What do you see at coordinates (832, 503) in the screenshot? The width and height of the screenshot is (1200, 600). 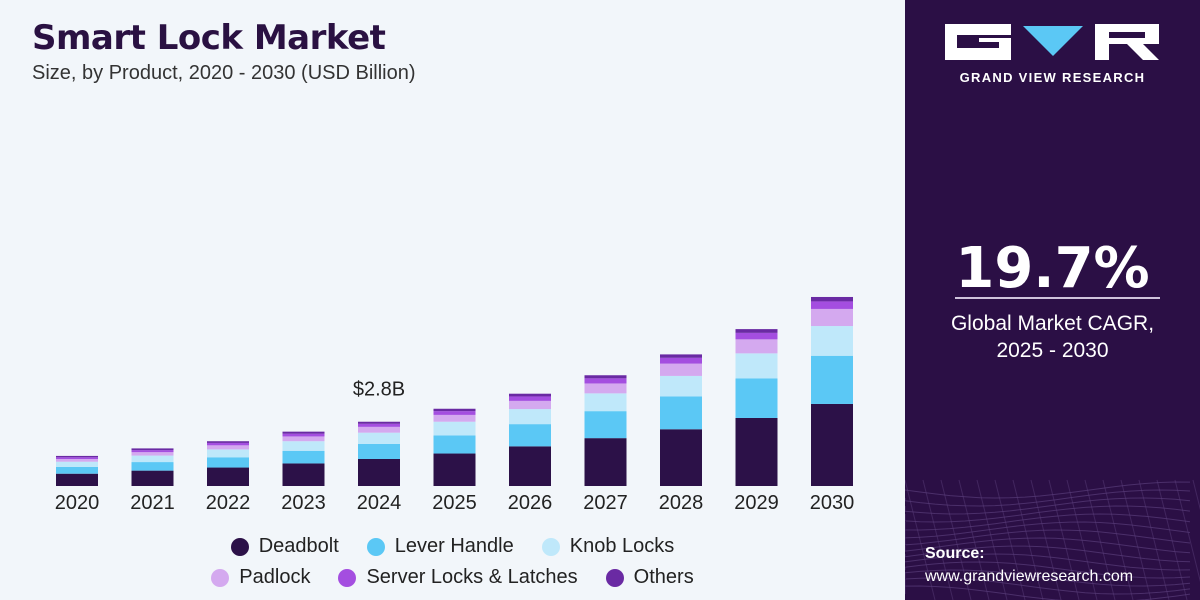 I see `x-tick-label: 2030` at bounding box center [832, 503].